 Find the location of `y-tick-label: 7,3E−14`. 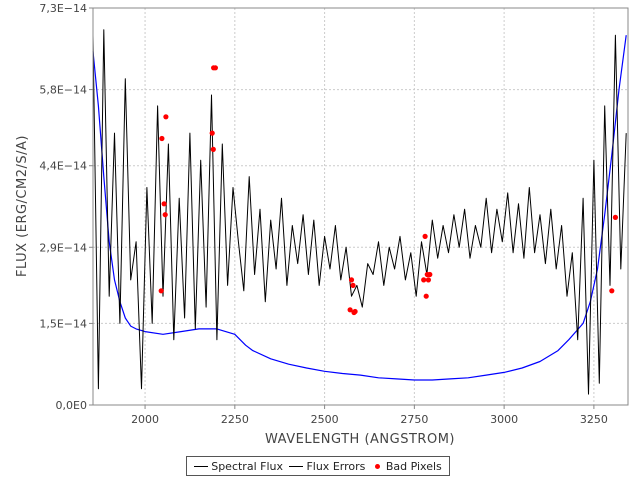

y-tick-label: 7,3E−14 is located at coordinates (63, 8).